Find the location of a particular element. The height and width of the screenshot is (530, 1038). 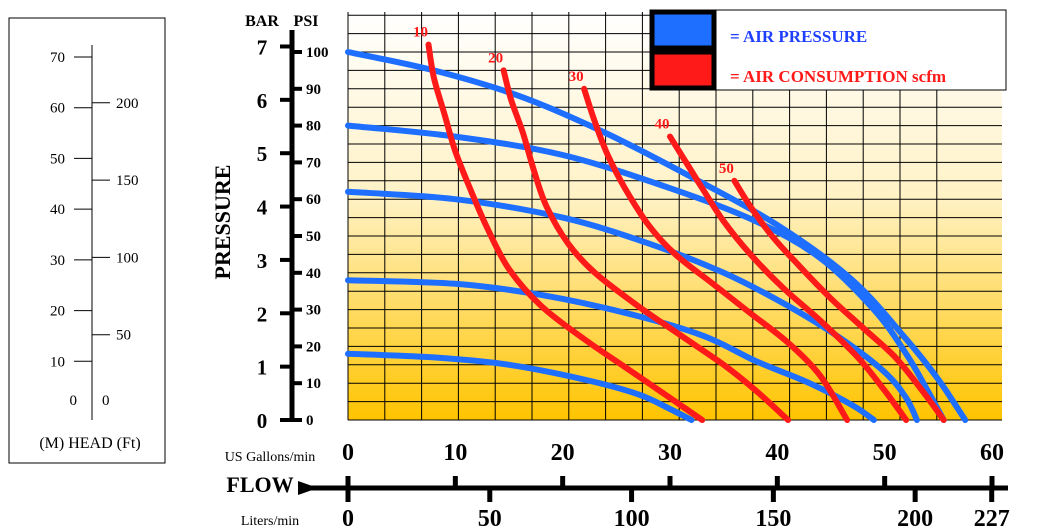

head-scale-frame is located at coordinates (87, 240).